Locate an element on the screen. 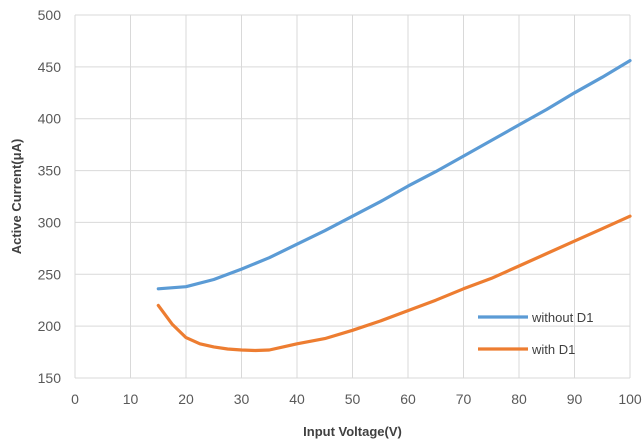  x-axis-title: Input Voltage(V) is located at coordinates (352, 431).